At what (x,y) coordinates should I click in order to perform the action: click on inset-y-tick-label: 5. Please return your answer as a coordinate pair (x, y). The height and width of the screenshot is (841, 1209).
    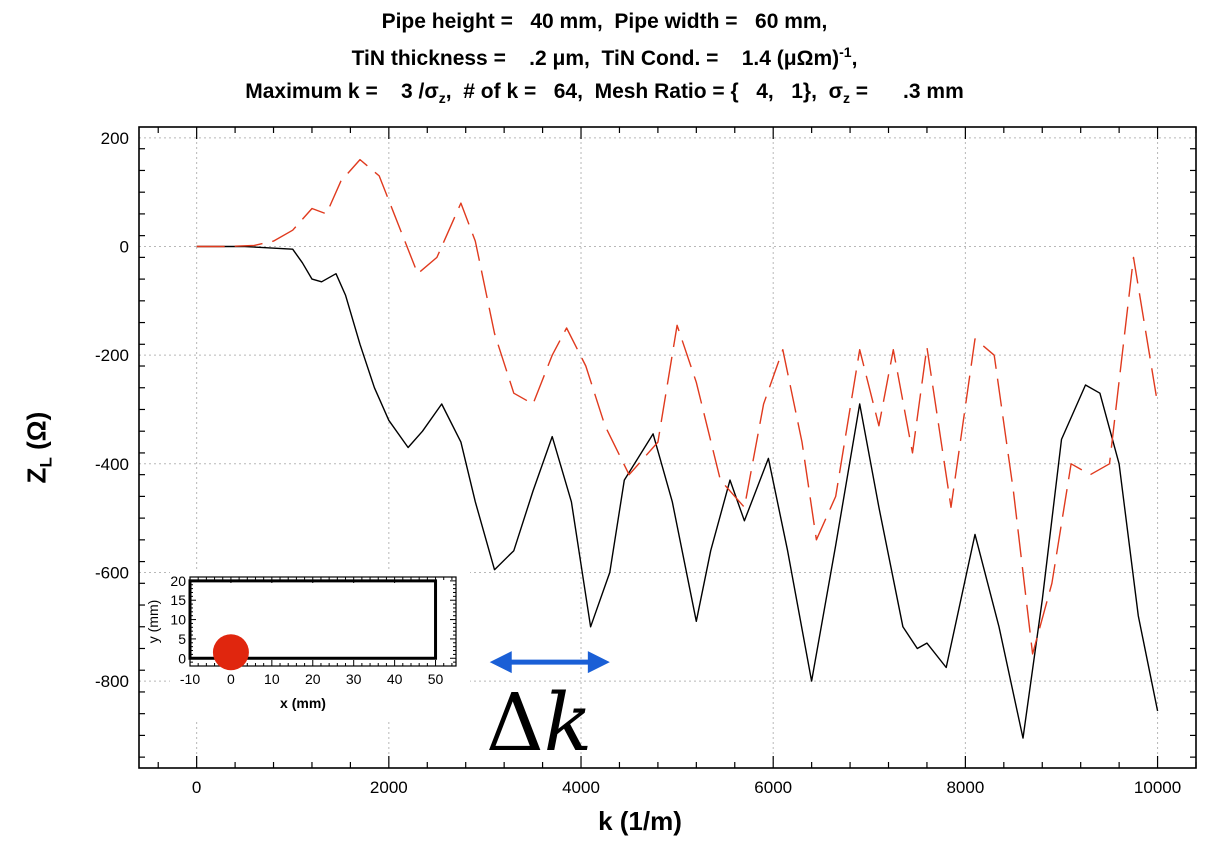
    Looking at the image, I should click on (182, 639).